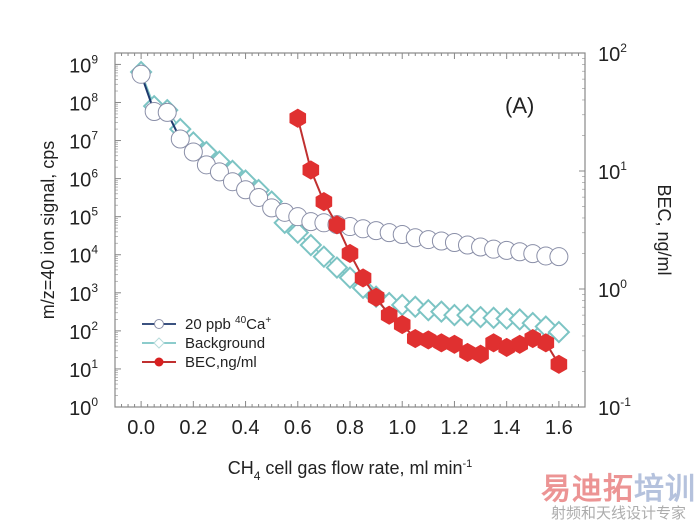 The width and height of the screenshot is (700, 525). Describe the element at coordinates (455, 428) in the screenshot. I see `x-tick-label: 1.2` at that location.